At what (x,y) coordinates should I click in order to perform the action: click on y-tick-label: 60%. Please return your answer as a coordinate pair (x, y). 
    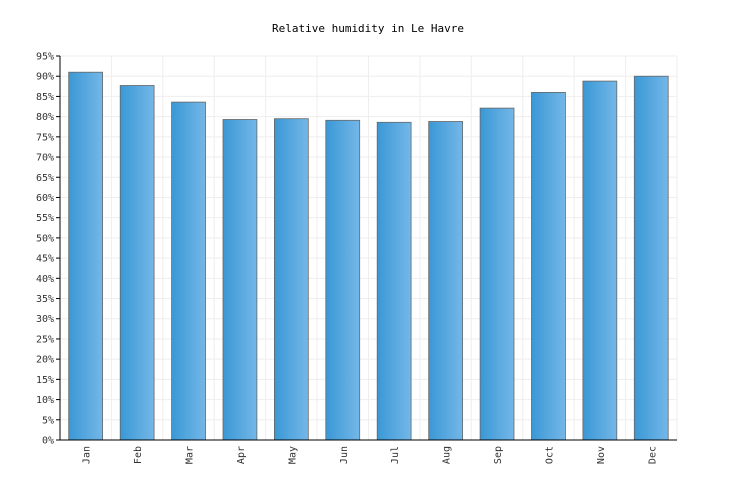
    Looking at the image, I should click on (45, 198).